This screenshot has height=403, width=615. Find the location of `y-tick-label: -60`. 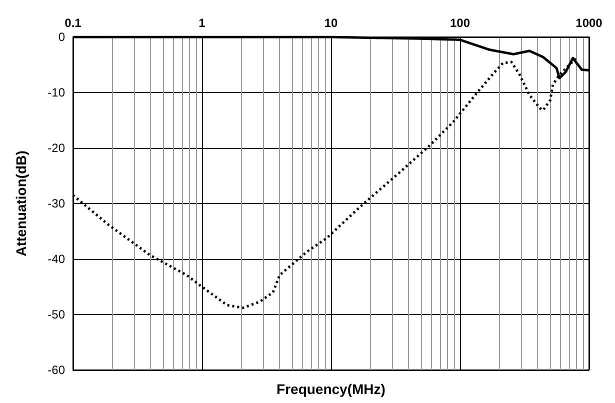

y-tick-label: -60 is located at coordinates (57, 370).